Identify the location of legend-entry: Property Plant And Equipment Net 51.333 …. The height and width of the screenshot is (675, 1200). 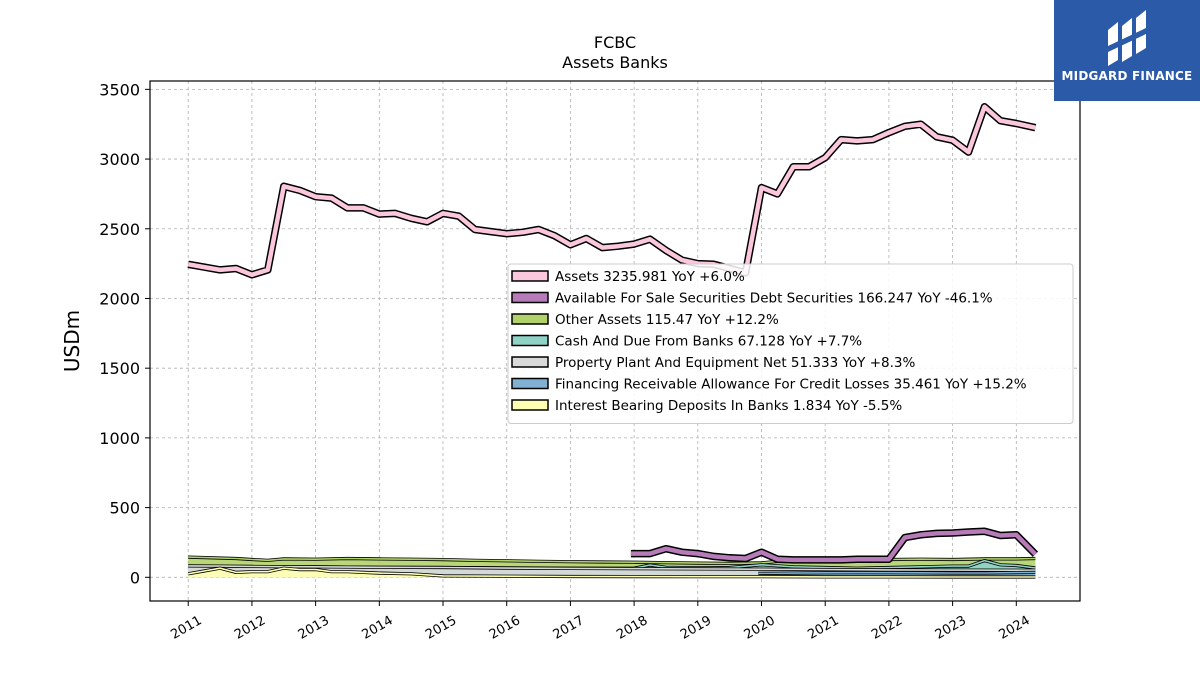
(735, 363).